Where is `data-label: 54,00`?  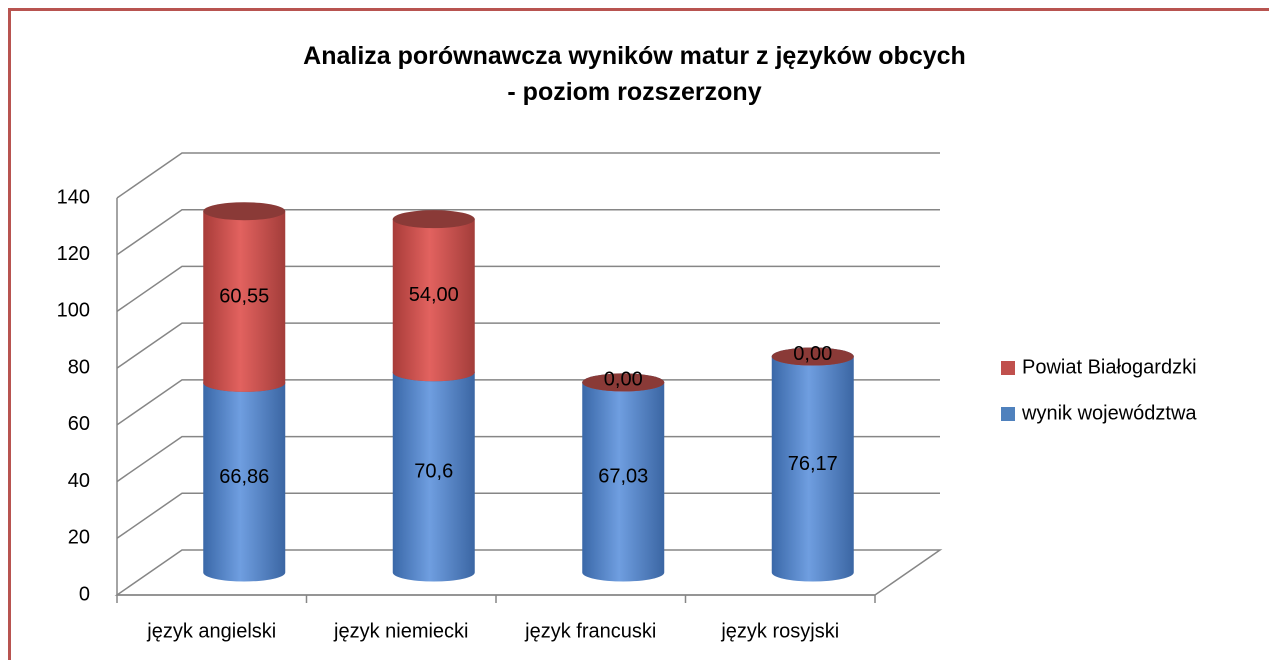
data-label: 54,00 is located at coordinates (434, 295).